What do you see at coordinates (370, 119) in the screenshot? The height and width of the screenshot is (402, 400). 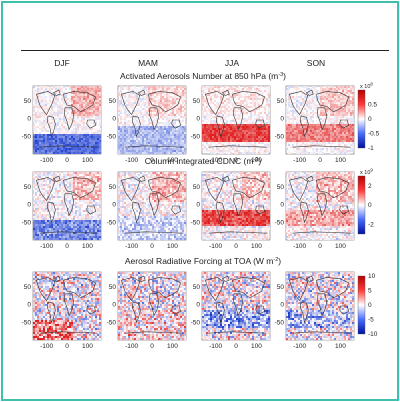 I see `colorbar-tick-label: 0` at bounding box center [370, 119].